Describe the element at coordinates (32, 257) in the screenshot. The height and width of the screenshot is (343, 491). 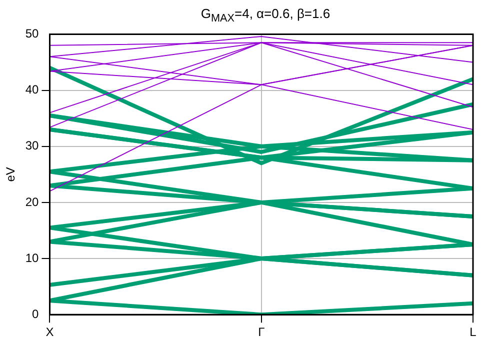
I see `y-tick-label: 10` at that location.